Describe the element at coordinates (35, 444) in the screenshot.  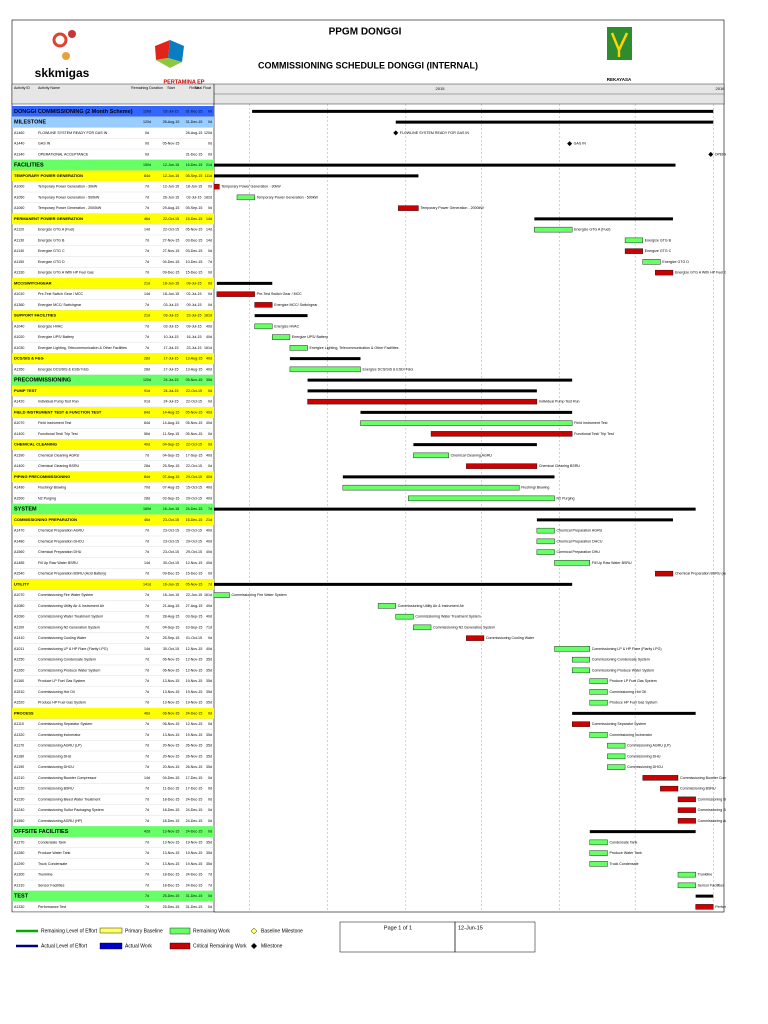
I see `activity-name: CHEMICAL CLEANING` at that location.